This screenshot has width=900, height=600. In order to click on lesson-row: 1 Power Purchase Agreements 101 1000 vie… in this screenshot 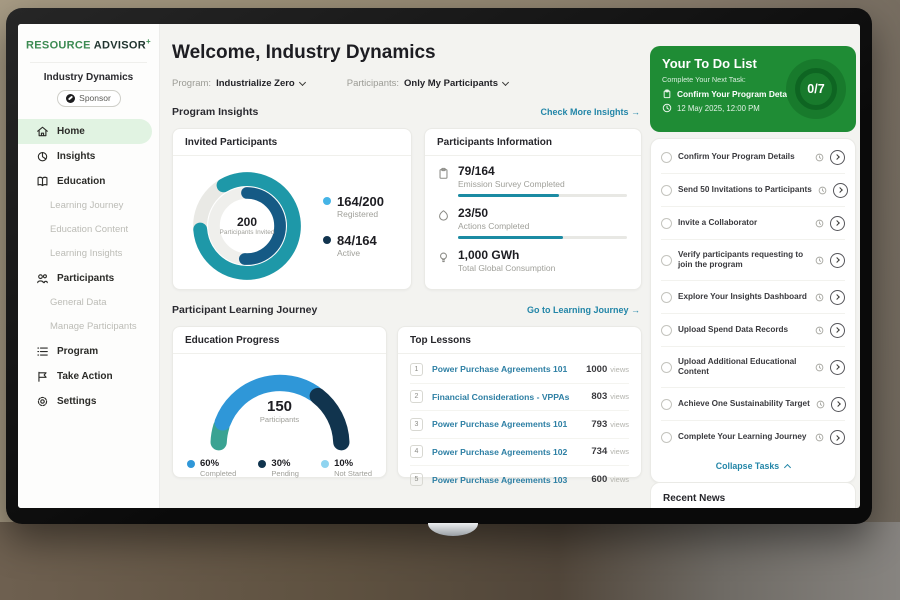, I will do `click(519, 370)`.